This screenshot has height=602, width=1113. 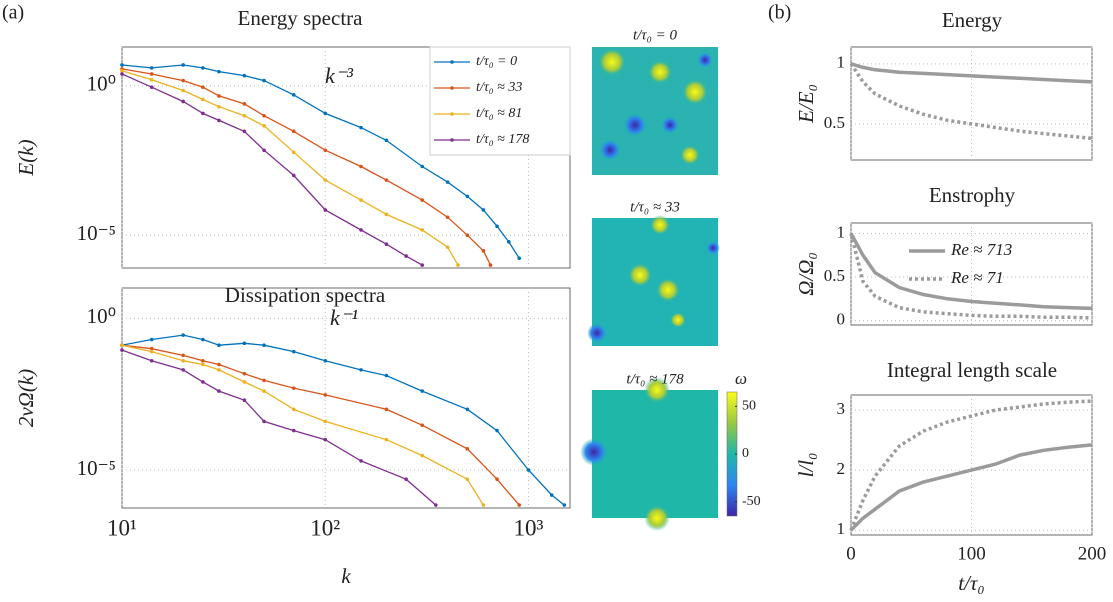 What do you see at coordinates (655, 35) in the screenshot?
I see `snapshot-title: t/τ₀ = 0` at bounding box center [655, 35].